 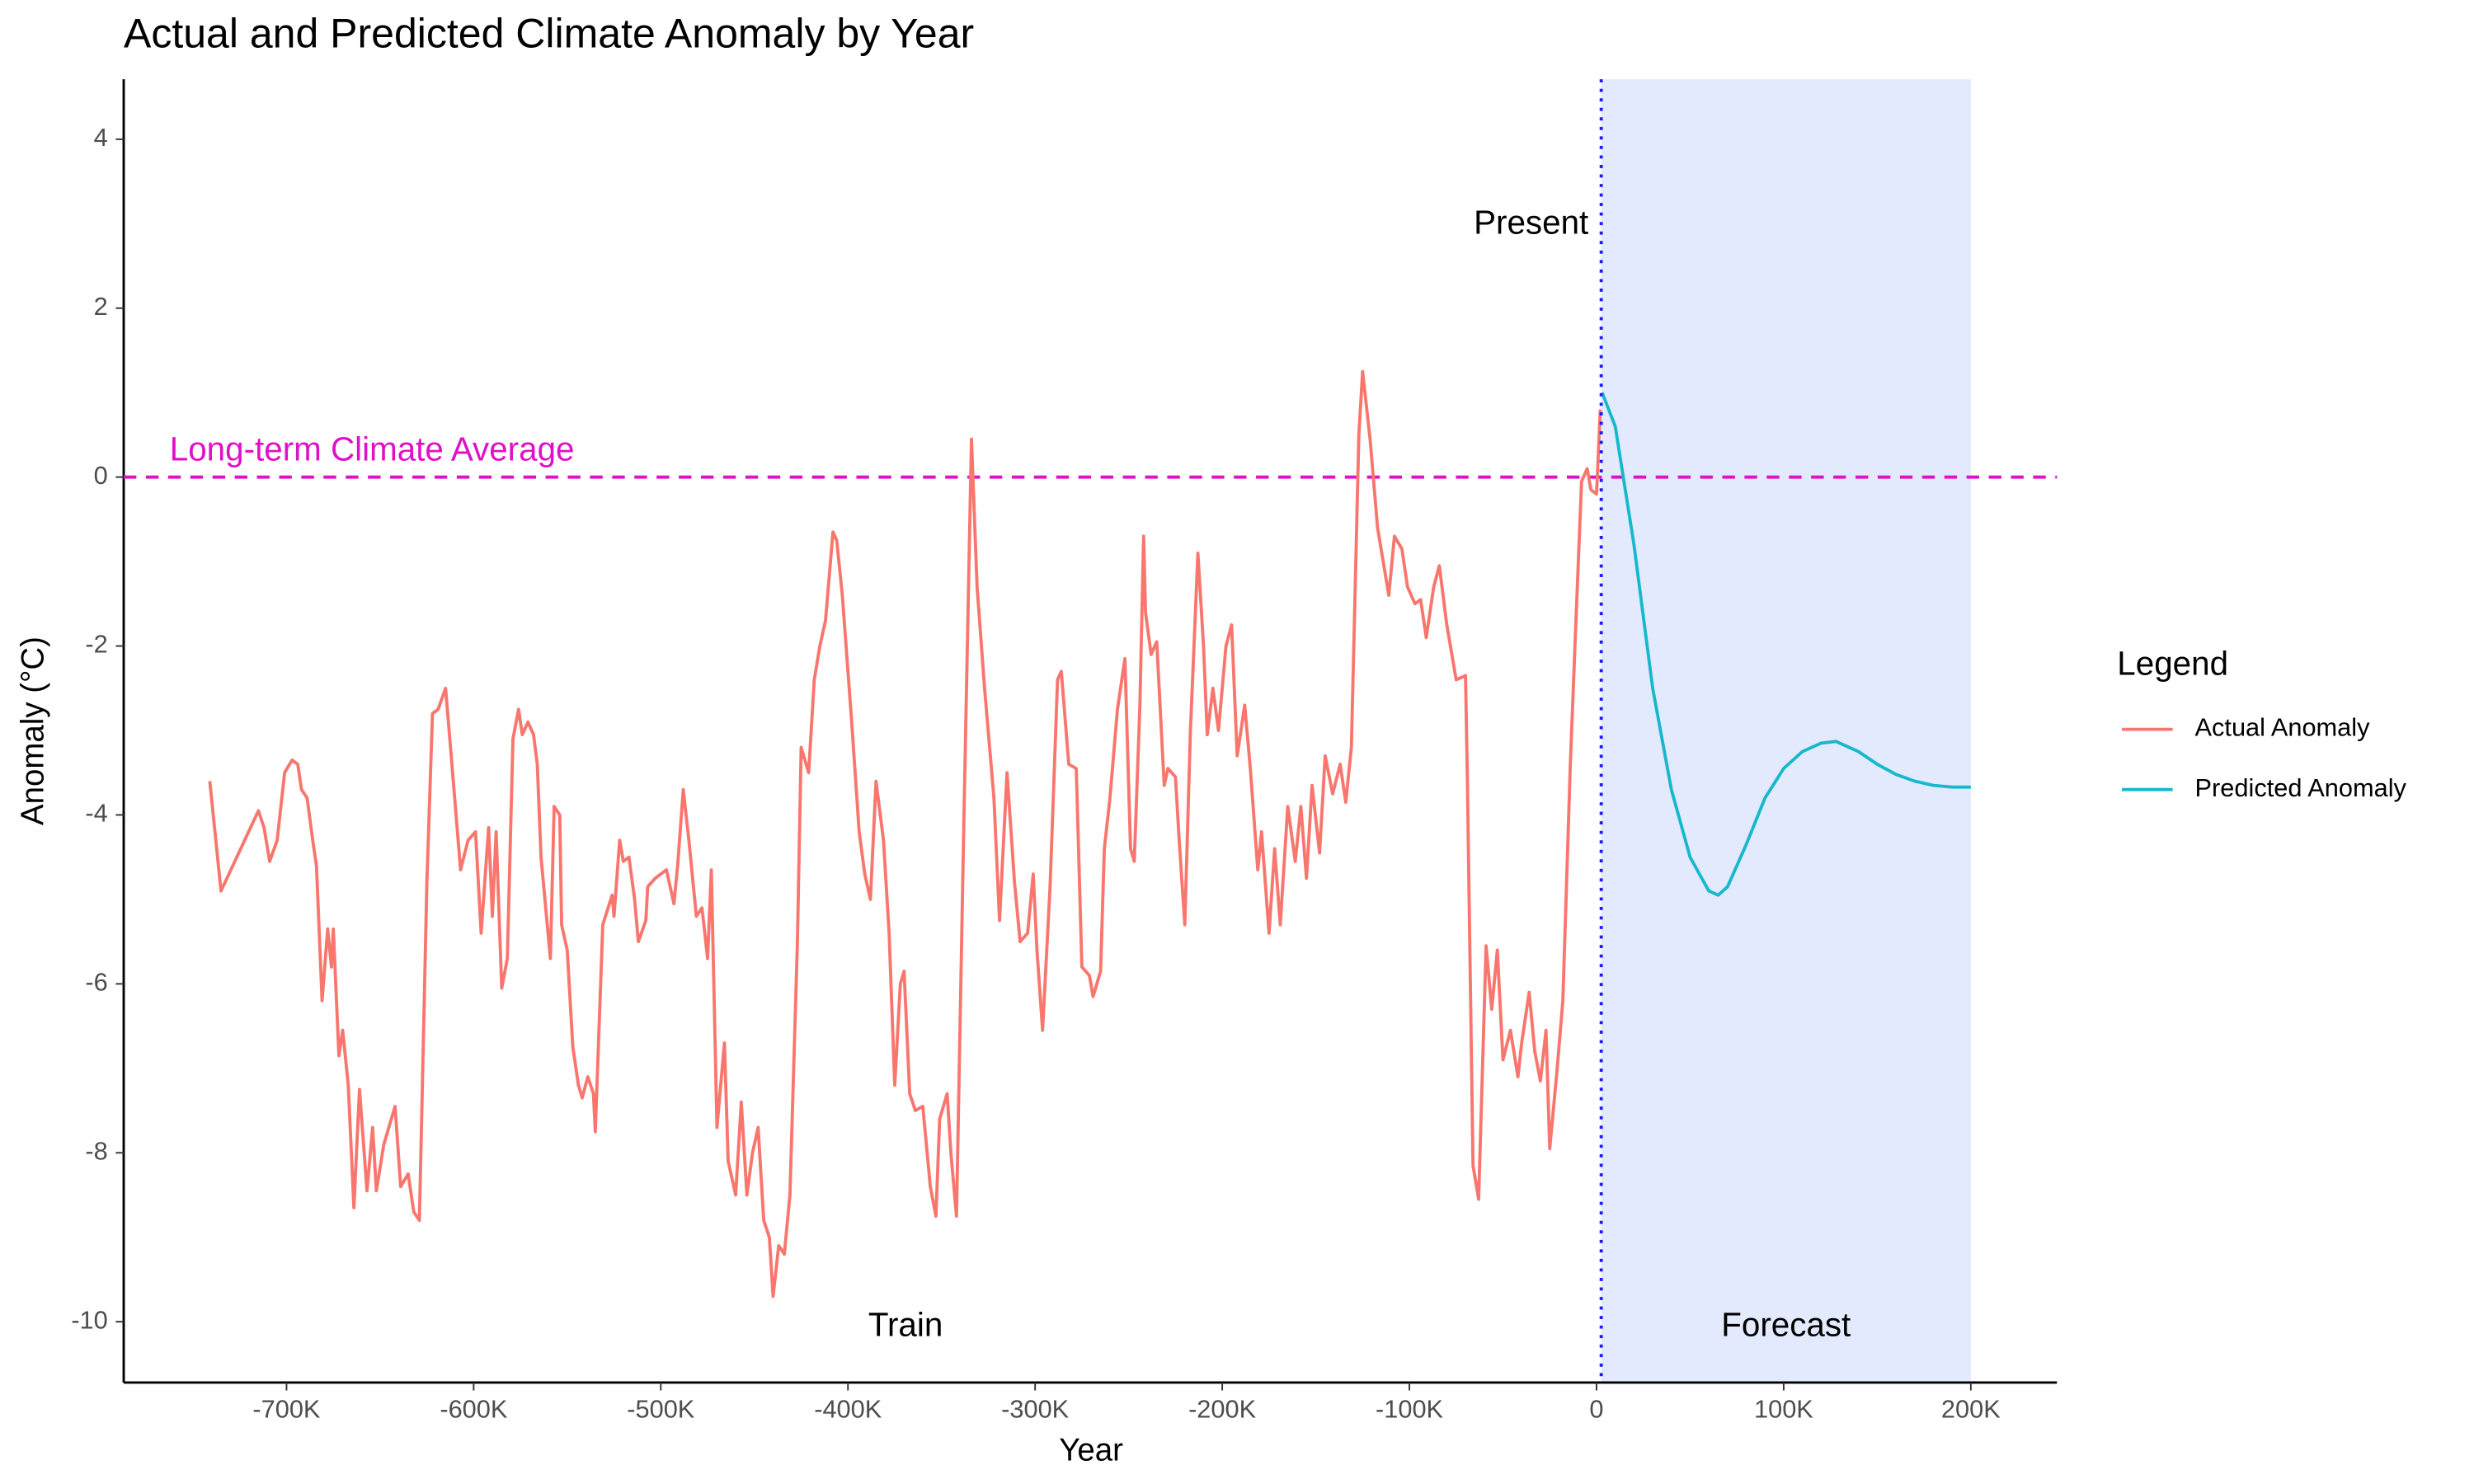 What do you see at coordinates (96, 981) in the screenshot?
I see `y-tick-label: -6` at bounding box center [96, 981].